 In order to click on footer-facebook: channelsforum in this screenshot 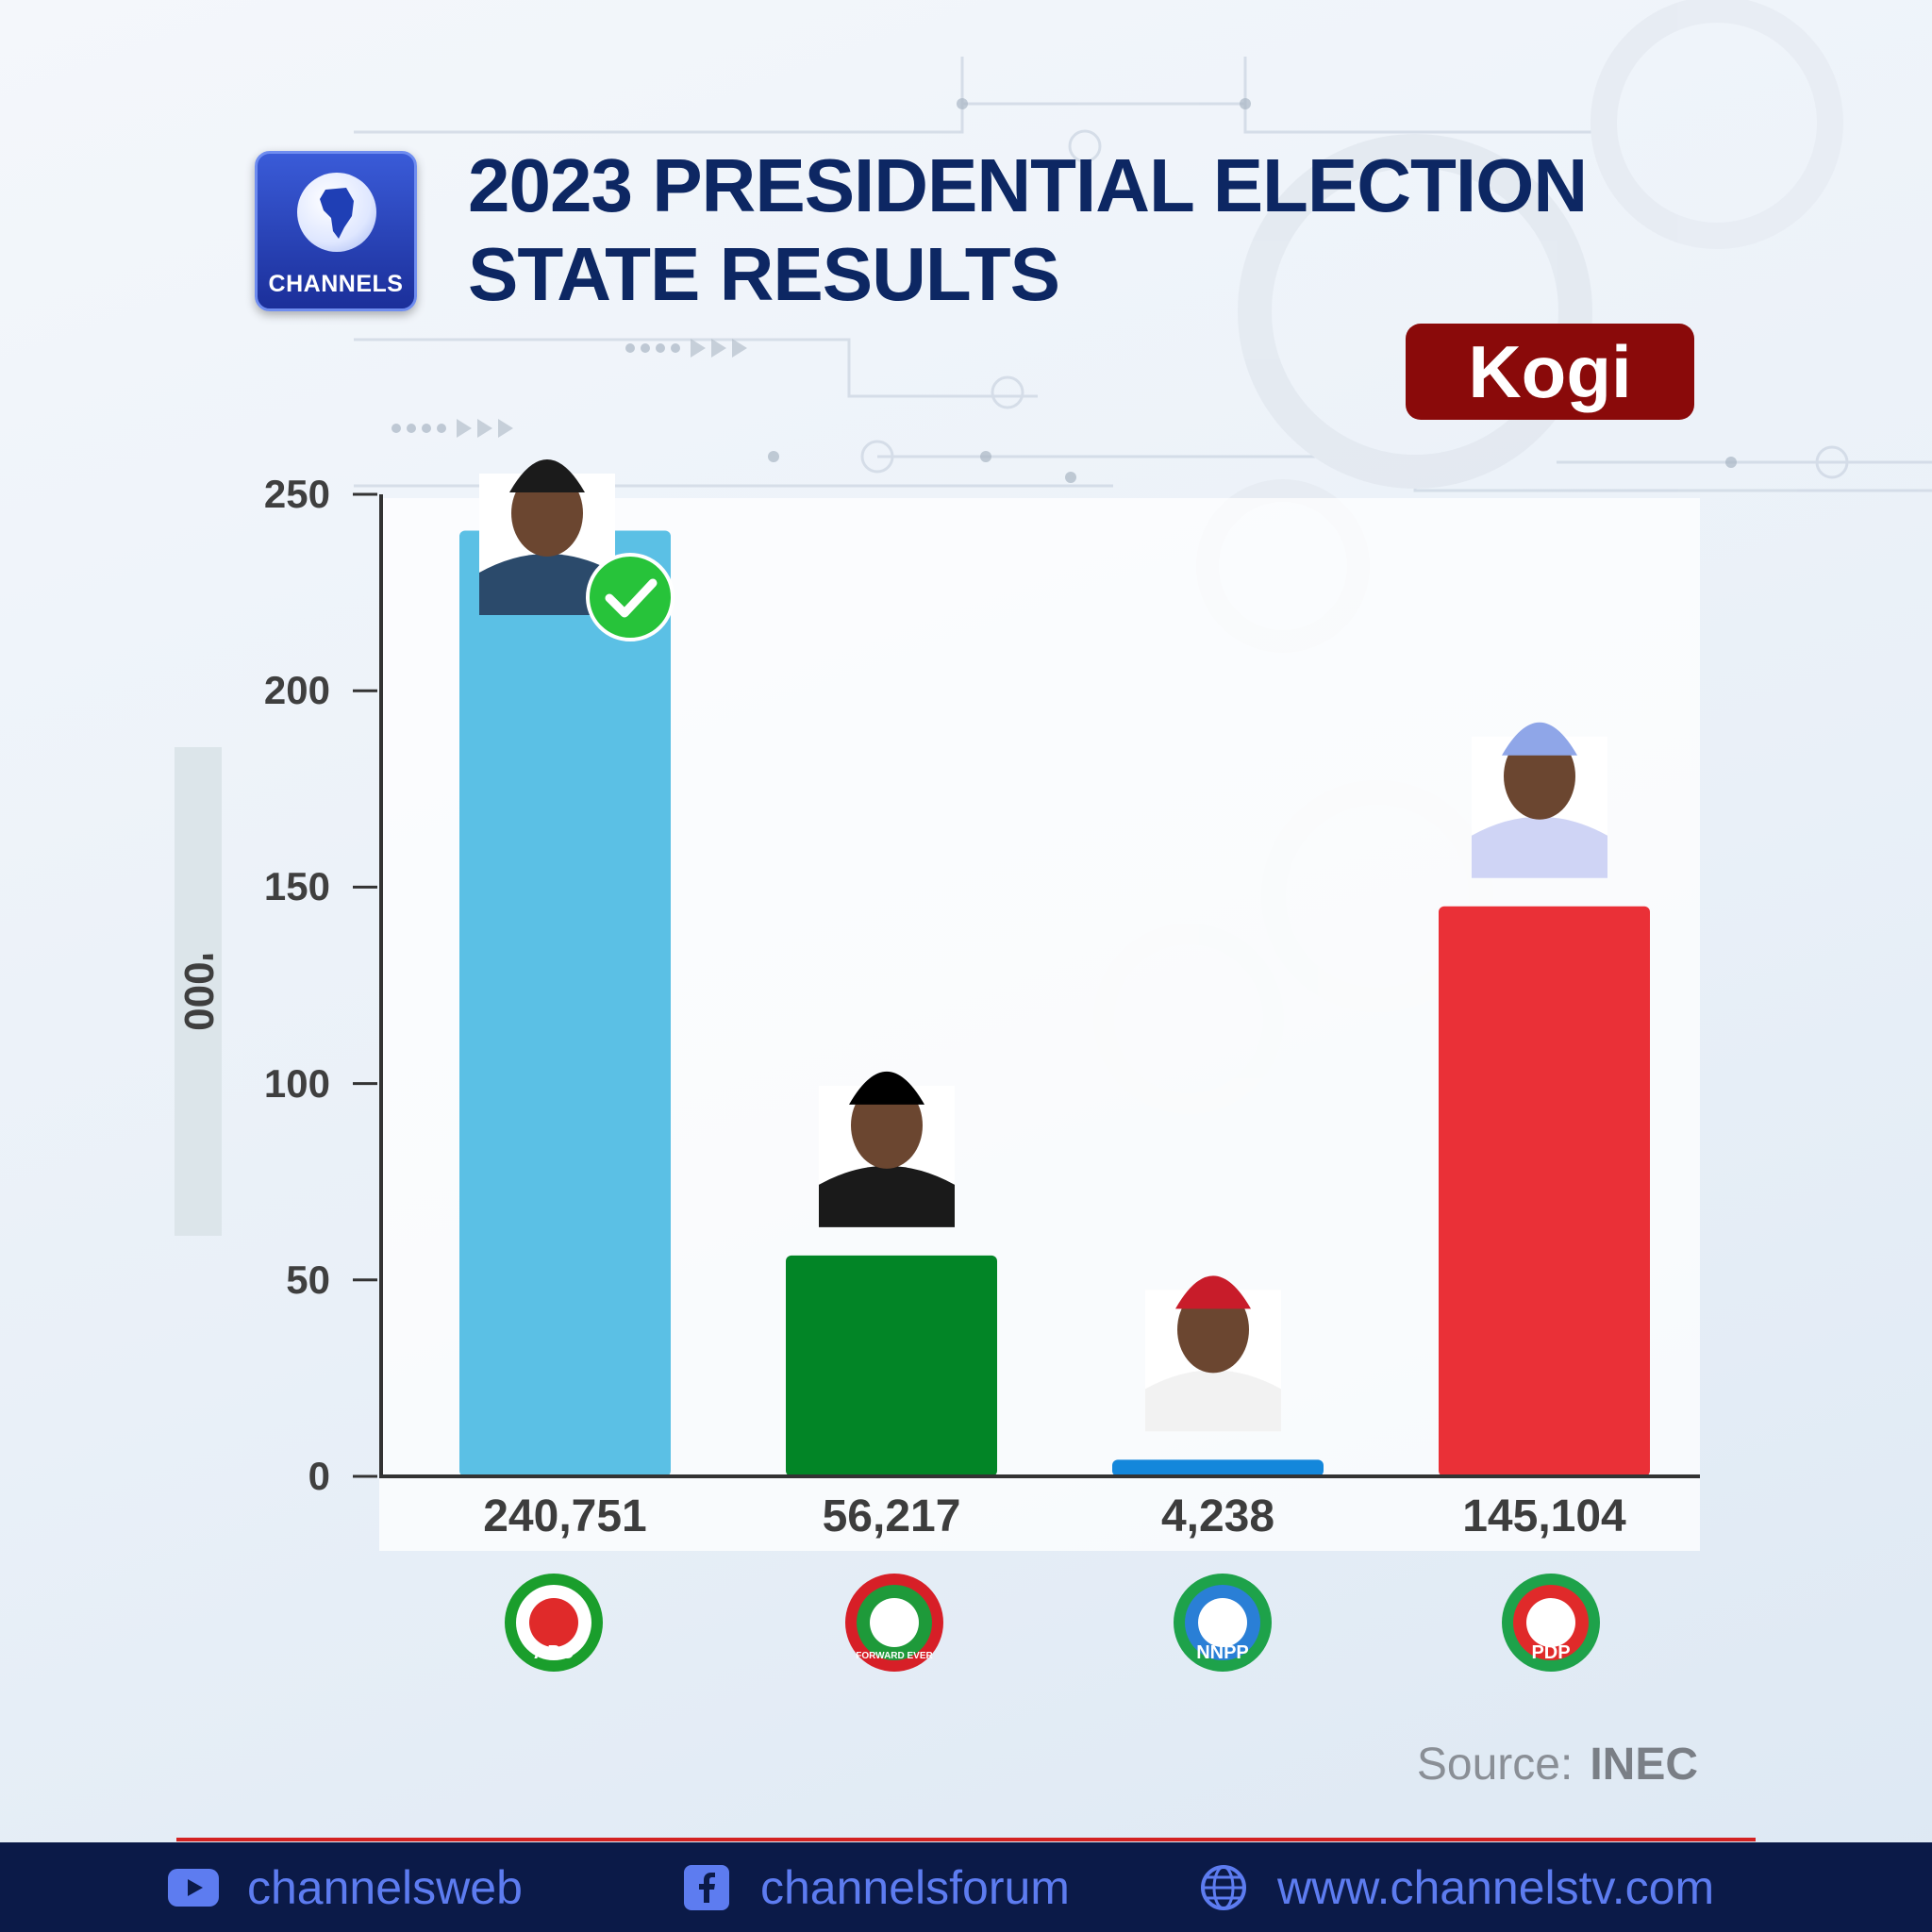, I will do `click(876, 1887)`.